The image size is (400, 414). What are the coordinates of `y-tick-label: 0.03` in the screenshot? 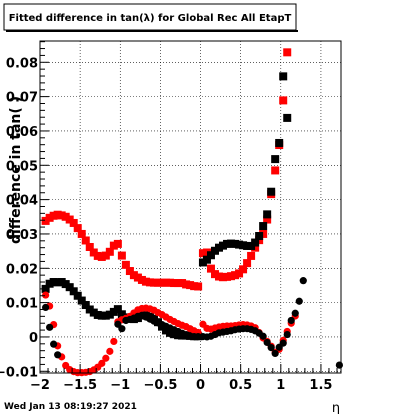 It's located at (22, 235).